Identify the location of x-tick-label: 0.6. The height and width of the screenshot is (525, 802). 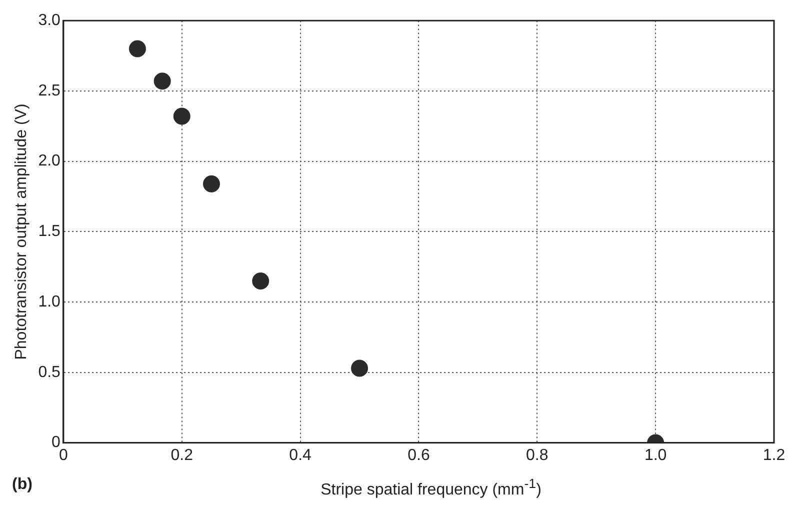
(419, 455).